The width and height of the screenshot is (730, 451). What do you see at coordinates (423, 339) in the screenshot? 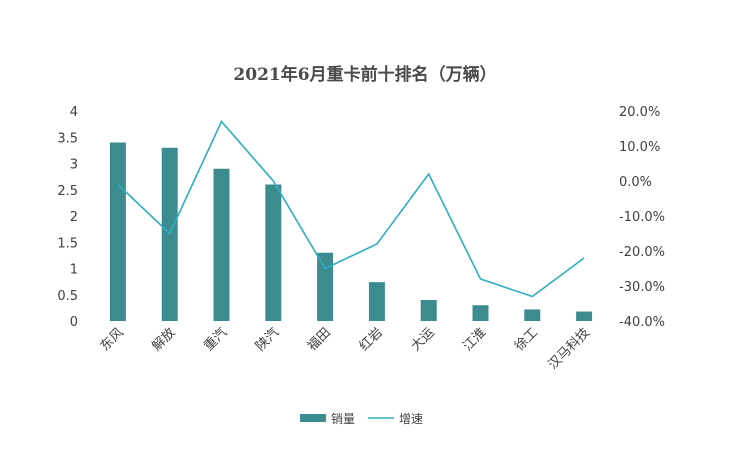
I see `category-label: 大运` at bounding box center [423, 339].